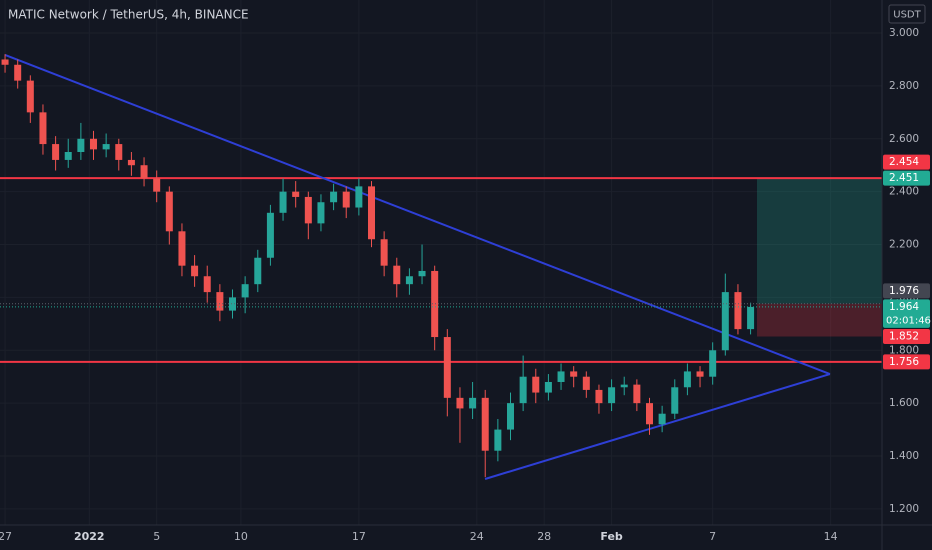  Describe the element at coordinates (904, 33) in the screenshot. I see `y-tick-label: 3.000` at that location.